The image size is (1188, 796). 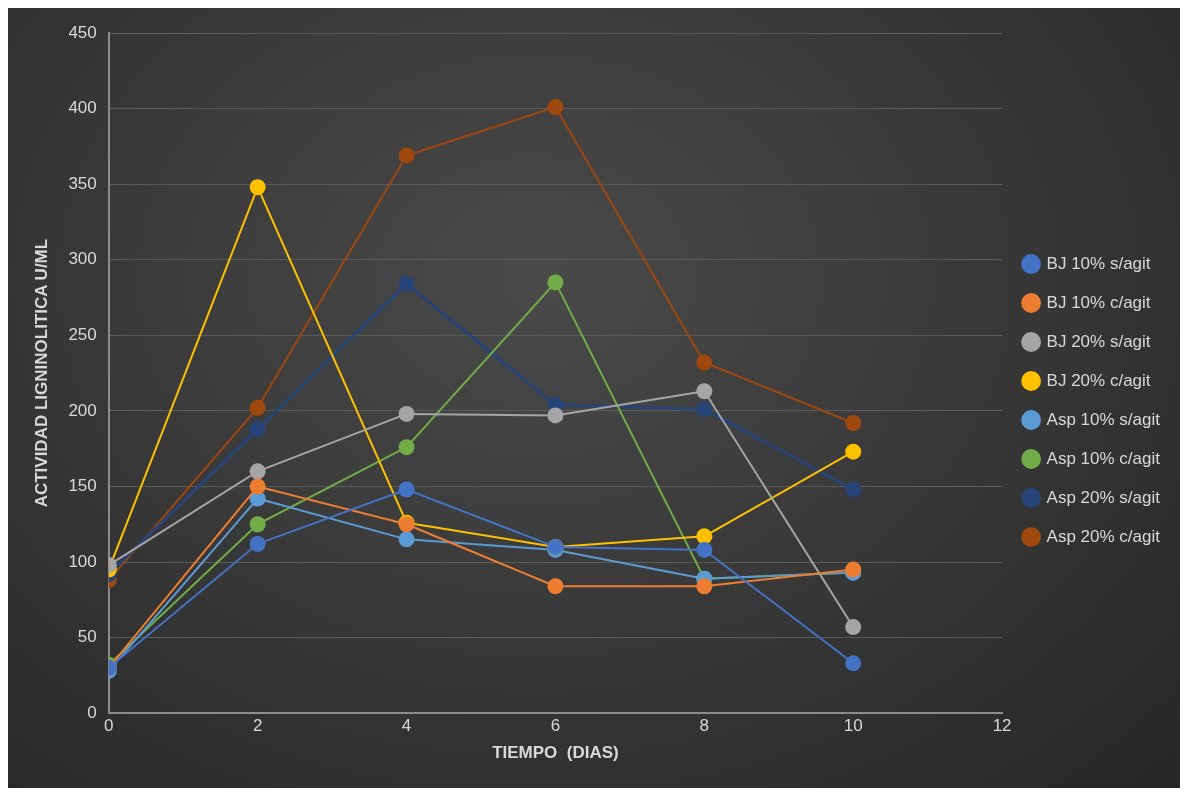 What do you see at coordinates (82, 108) in the screenshot?
I see `y-tick-label: 400` at bounding box center [82, 108].